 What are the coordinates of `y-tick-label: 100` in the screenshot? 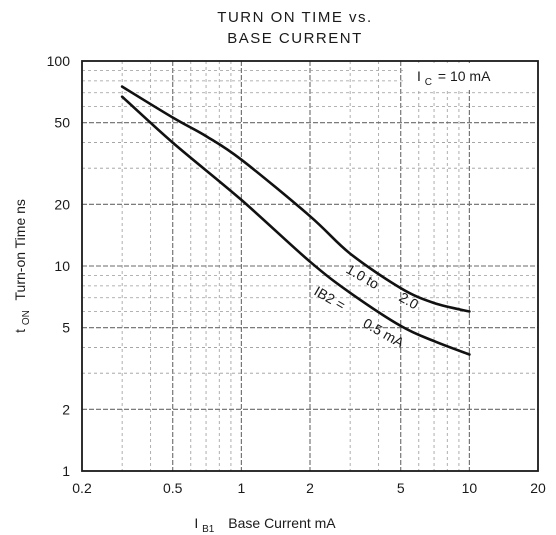 It's located at (59, 61).